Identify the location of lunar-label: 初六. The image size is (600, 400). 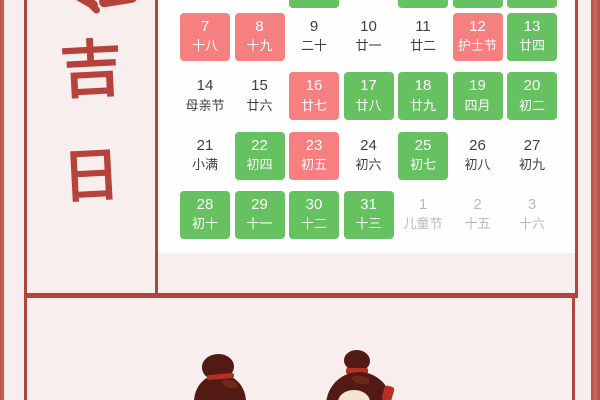
(368, 164).